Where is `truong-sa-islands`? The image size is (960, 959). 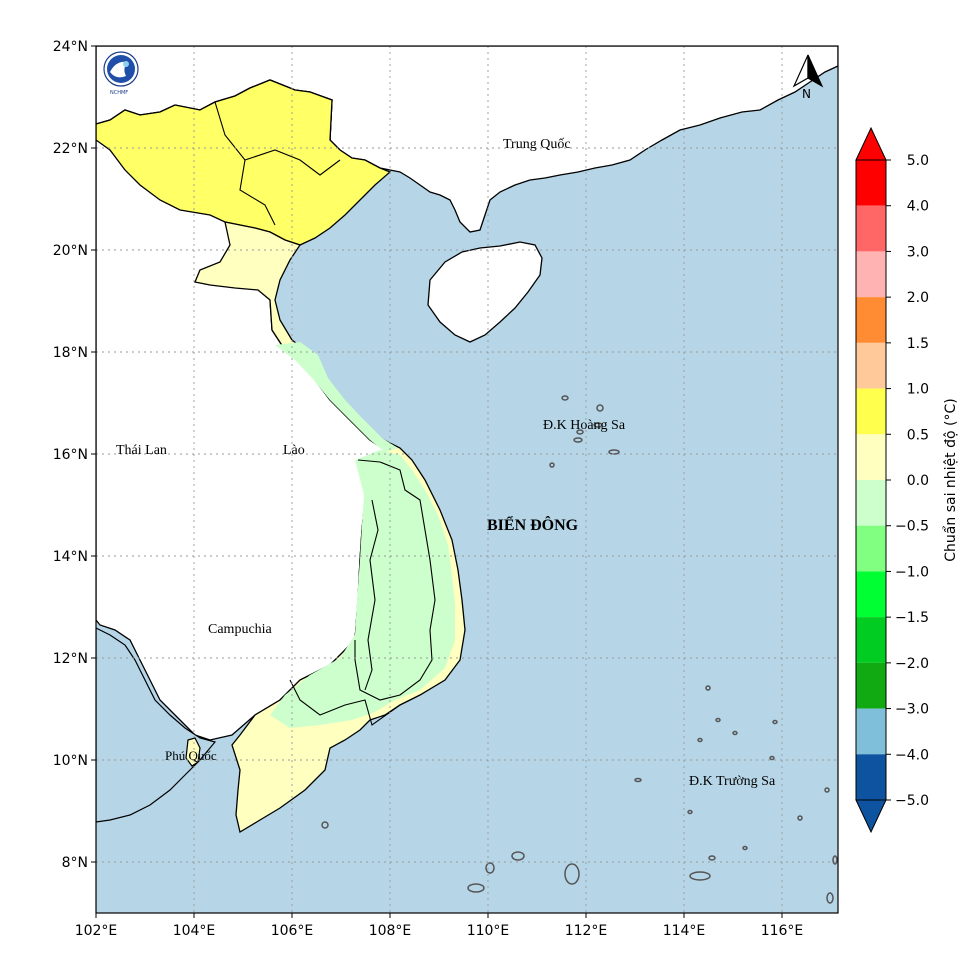
truong-sa-islands is located at coordinates (579, 794).